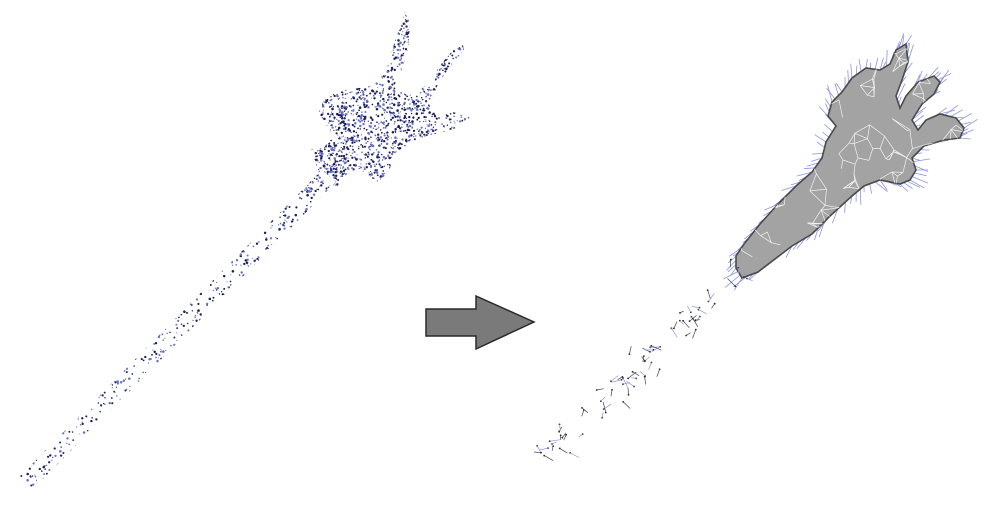  Describe the element at coordinates (850, 160) in the screenshot. I see `triangle-mesh` at that location.